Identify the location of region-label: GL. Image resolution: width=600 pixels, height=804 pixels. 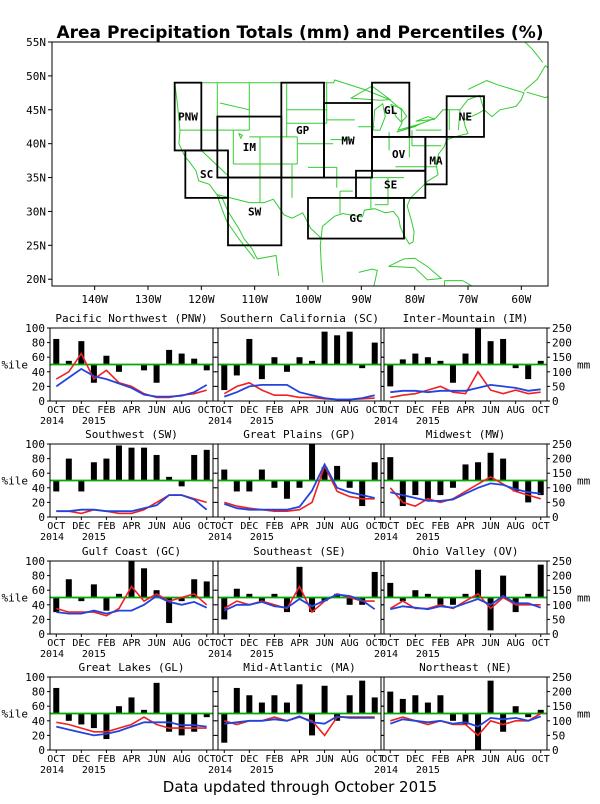
(391, 110).